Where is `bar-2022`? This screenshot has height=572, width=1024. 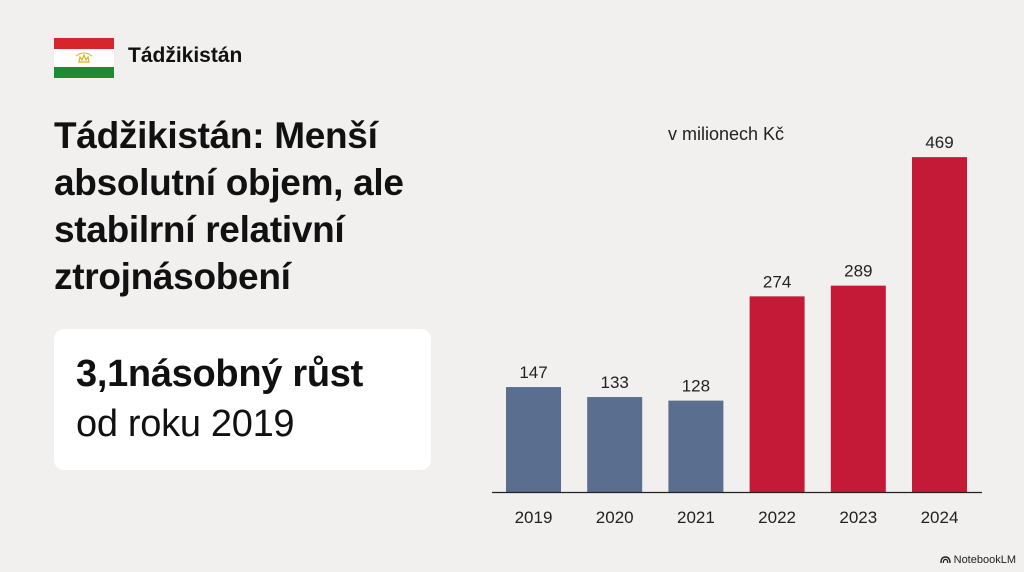
bar-2022 is located at coordinates (777, 394).